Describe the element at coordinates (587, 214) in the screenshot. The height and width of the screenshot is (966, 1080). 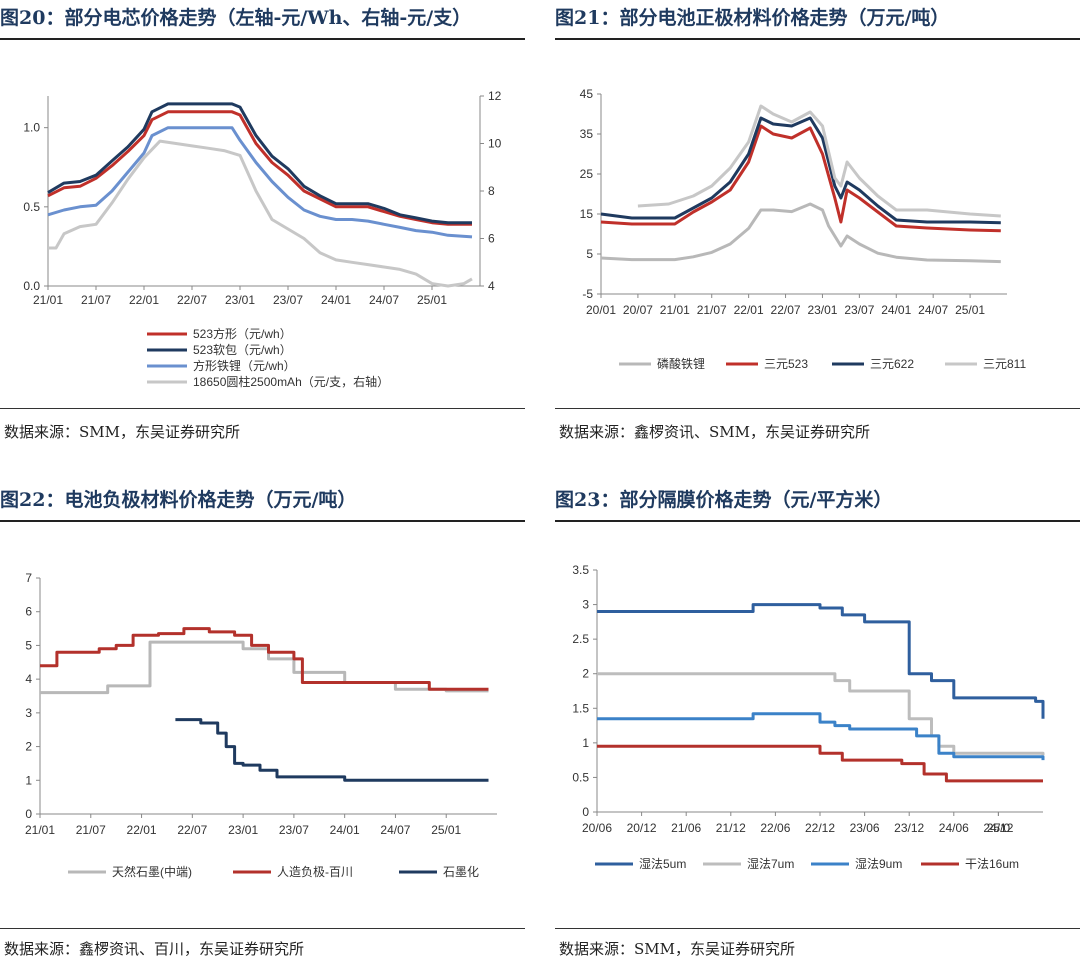
I see `y-tick-label: 15` at that location.